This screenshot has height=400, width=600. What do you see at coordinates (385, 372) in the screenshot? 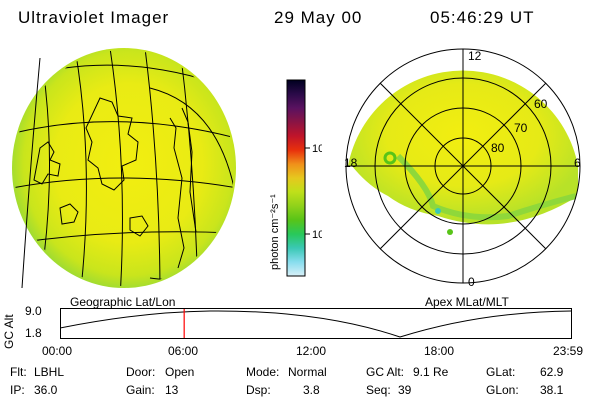
I see `gcalt-label: GC Alt:` at bounding box center [385, 372].